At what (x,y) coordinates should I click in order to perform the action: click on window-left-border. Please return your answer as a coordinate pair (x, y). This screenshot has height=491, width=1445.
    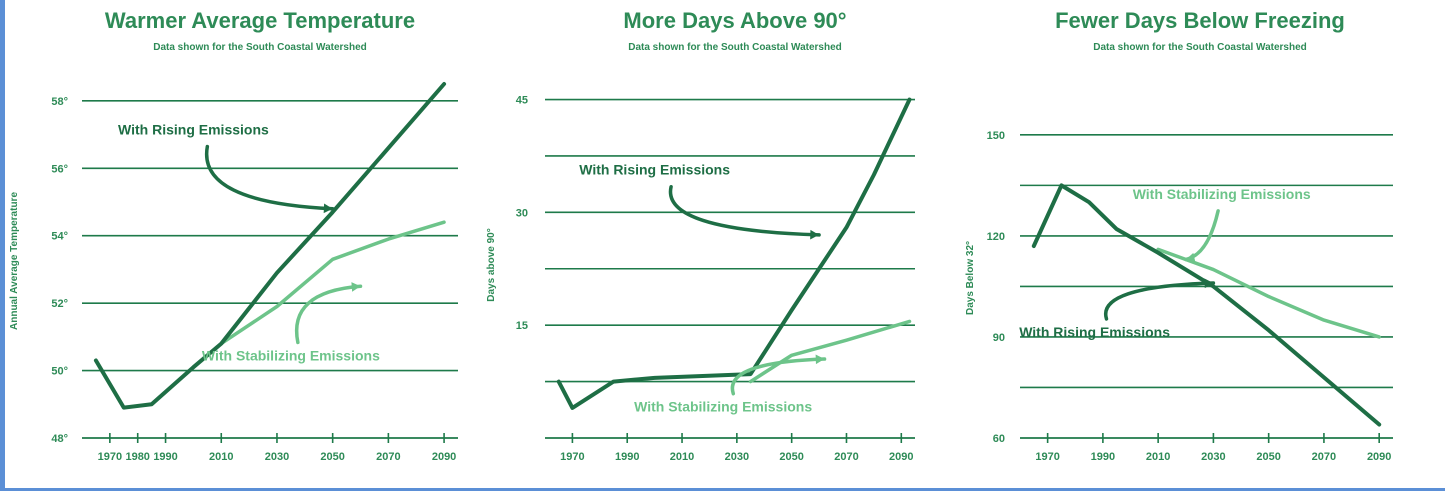
    Looking at the image, I should click on (2, 245).